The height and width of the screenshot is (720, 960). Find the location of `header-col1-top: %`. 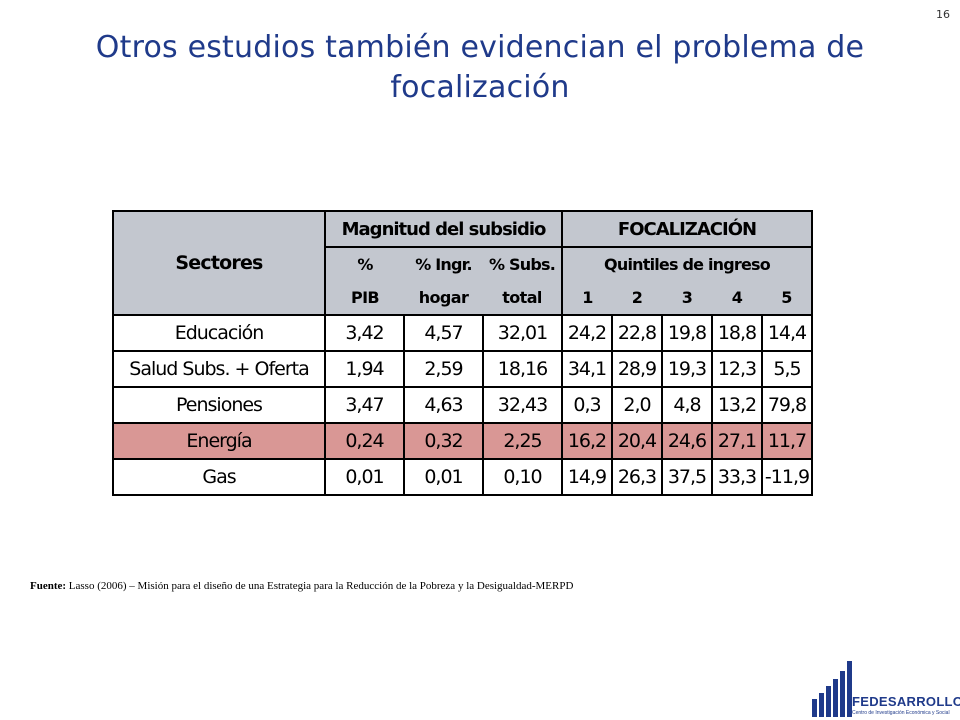

header-col1-top: % is located at coordinates (364, 264).